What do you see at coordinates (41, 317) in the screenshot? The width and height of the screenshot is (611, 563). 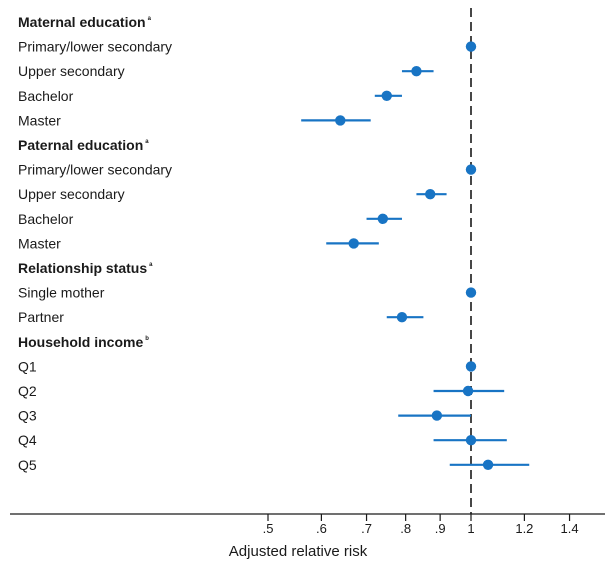 I see `row-label: Partner` at bounding box center [41, 317].